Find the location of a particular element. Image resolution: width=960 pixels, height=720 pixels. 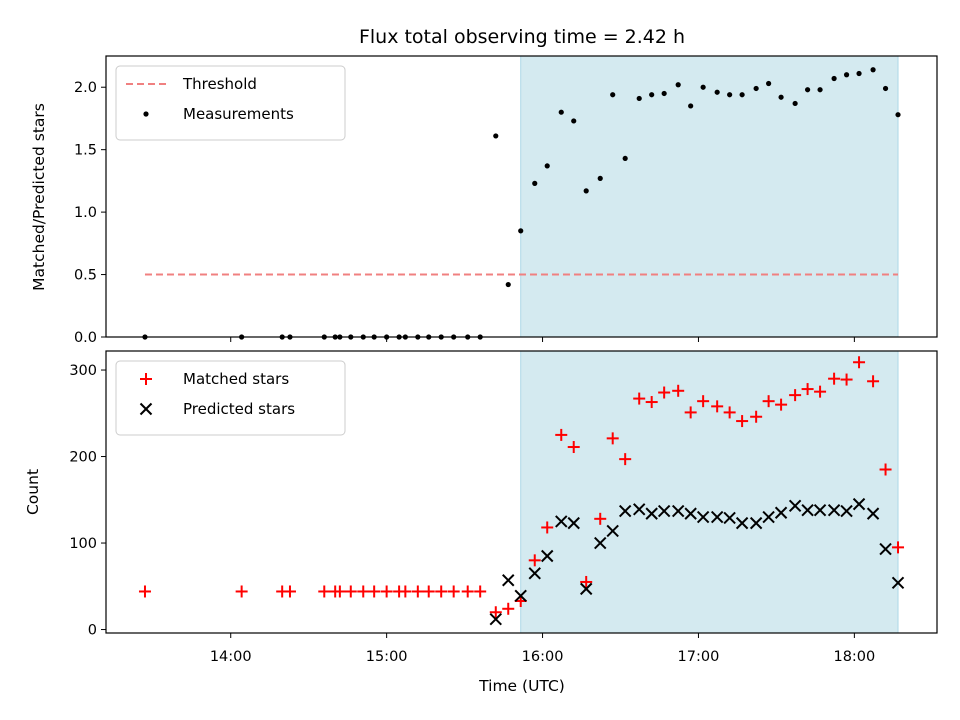

x-tick-label: 15:00 is located at coordinates (387, 657).